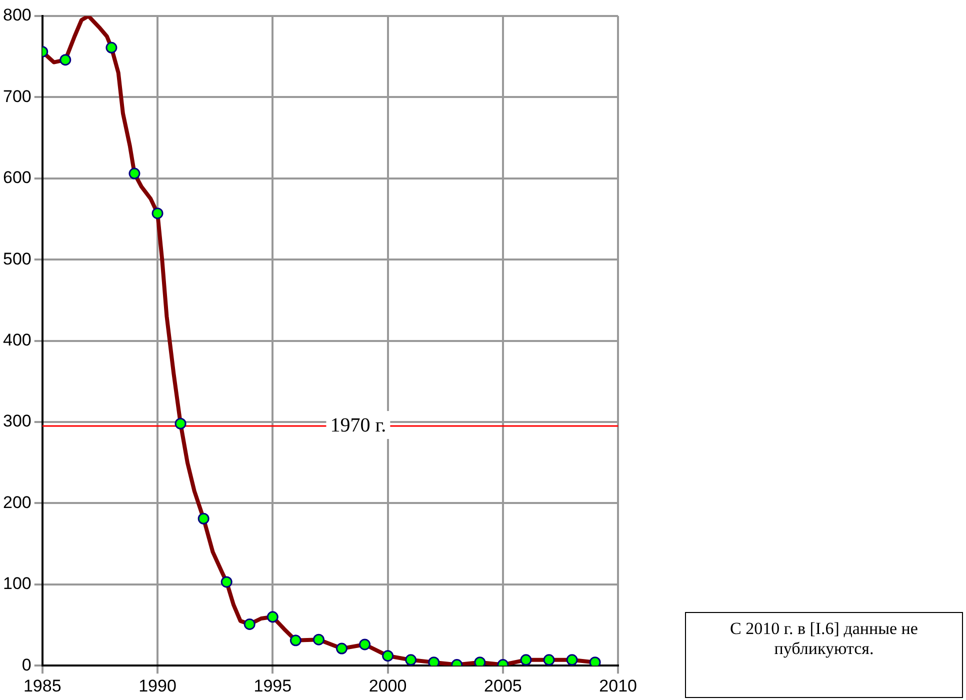  I want to click on x-tick-label: 1985, so click(42, 686).